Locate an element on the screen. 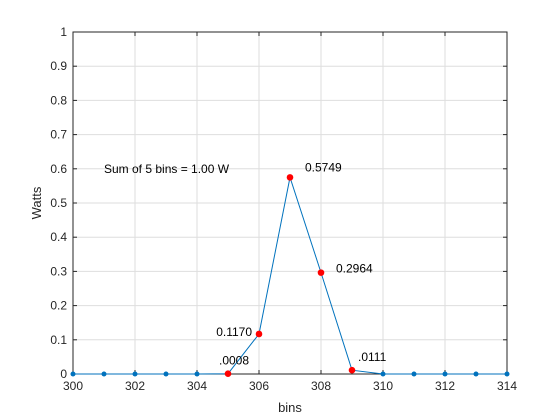 This screenshot has width=560, height=420. data-label: .0111 is located at coordinates (372, 357).